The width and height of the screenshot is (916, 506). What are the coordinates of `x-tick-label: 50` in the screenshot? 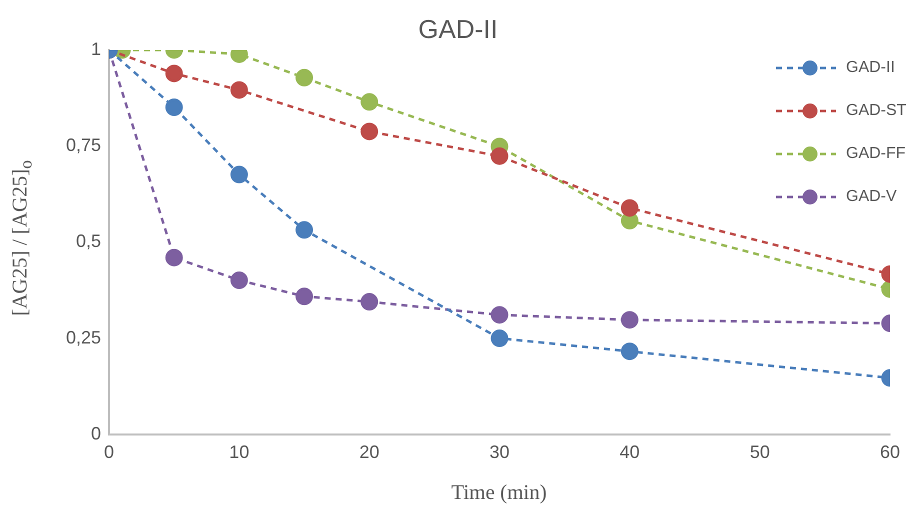 It's located at (760, 452).